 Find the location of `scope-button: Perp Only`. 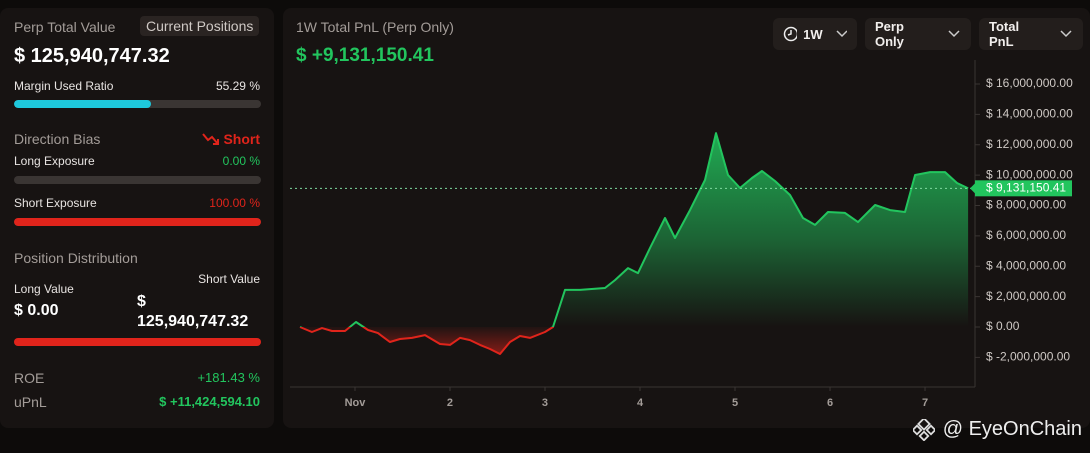

scope-button: Perp Only is located at coordinates (918, 34).